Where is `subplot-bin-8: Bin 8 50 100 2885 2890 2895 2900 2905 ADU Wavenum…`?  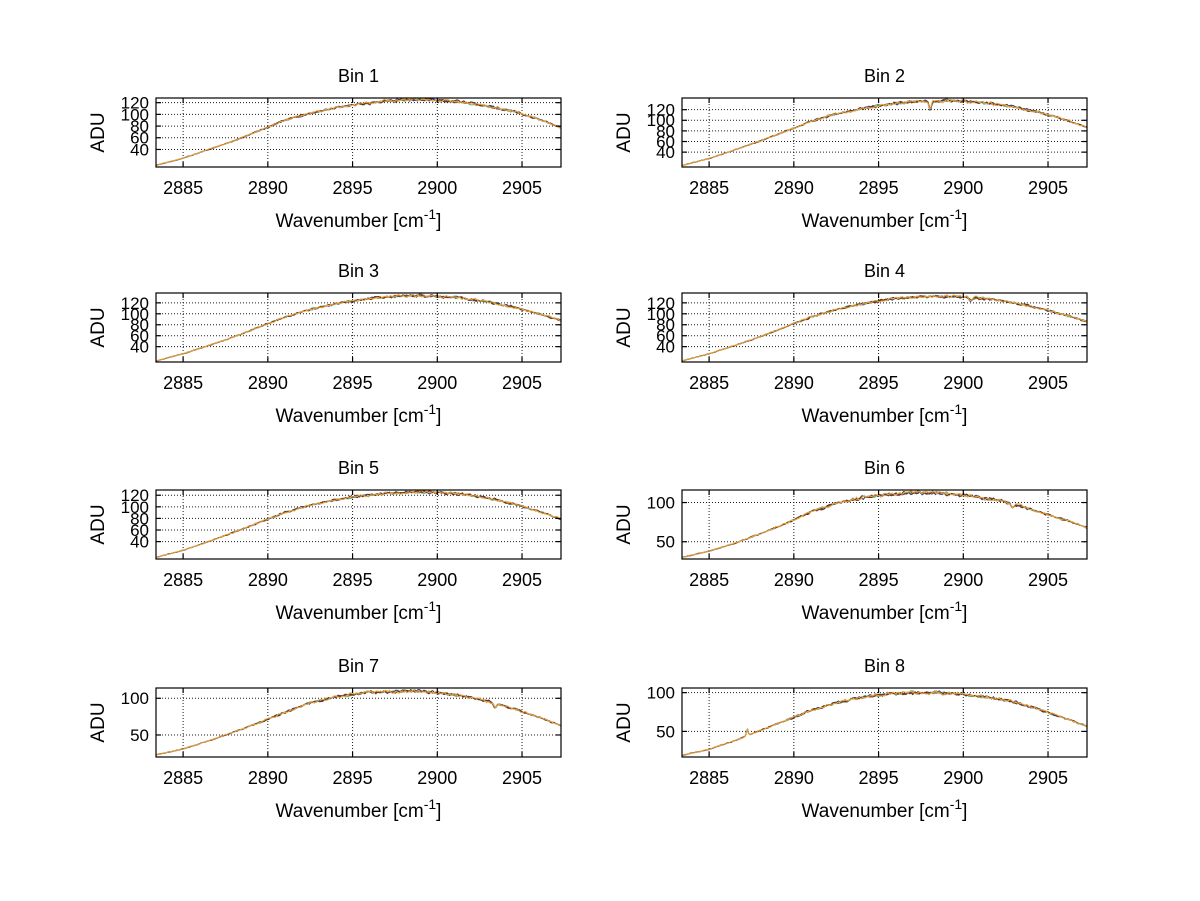
subplot-bin-8: Bin 8 50 100 2885 2890 2895 2900 2905 ADU Wavenum… is located at coordinates (851, 739).